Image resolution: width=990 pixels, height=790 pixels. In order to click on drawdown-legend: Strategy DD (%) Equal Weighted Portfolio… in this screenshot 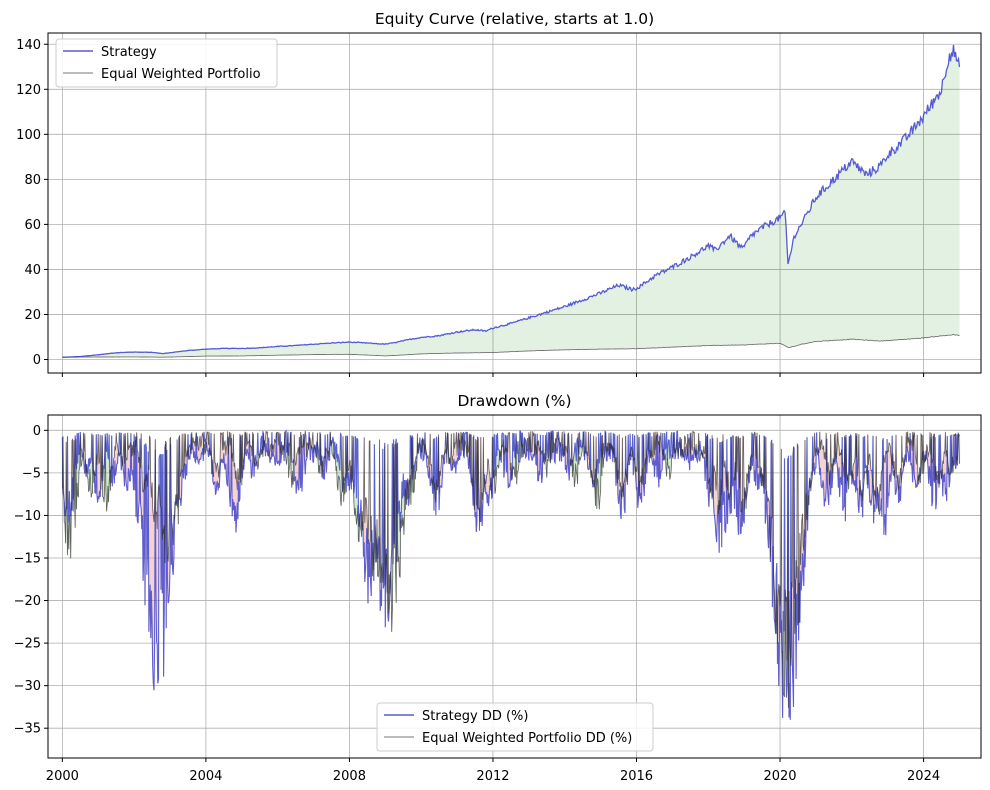, I will do `click(515, 727)`.